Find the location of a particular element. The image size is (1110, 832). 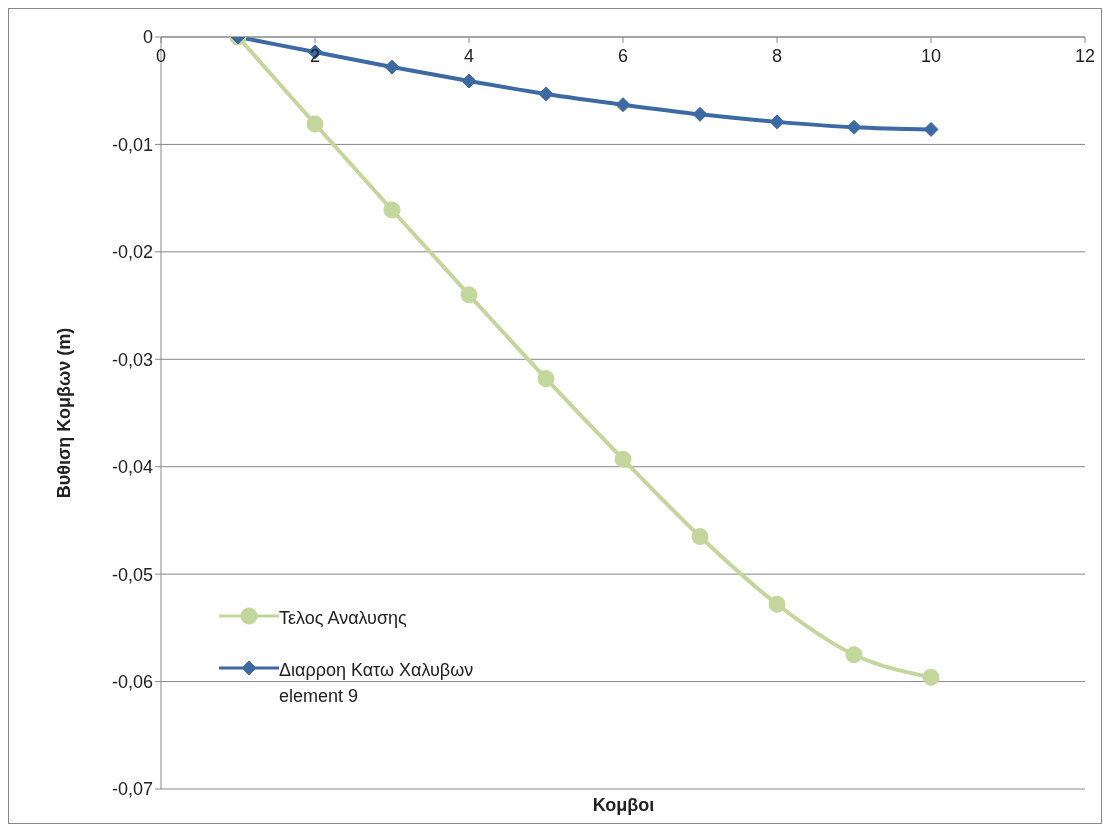

x-tick-label: 12 is located at coordinates (1085, 55).